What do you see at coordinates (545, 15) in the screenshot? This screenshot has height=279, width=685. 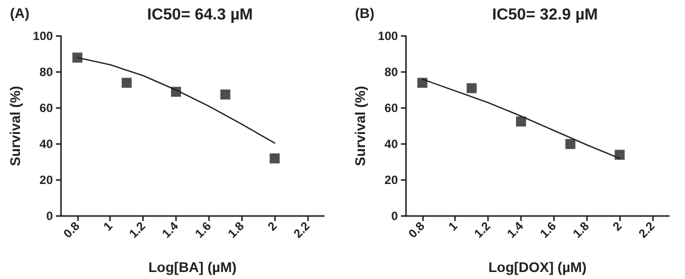 I see `chart-title: IC50= 32.9 µM` at bounding box center [545, 15].